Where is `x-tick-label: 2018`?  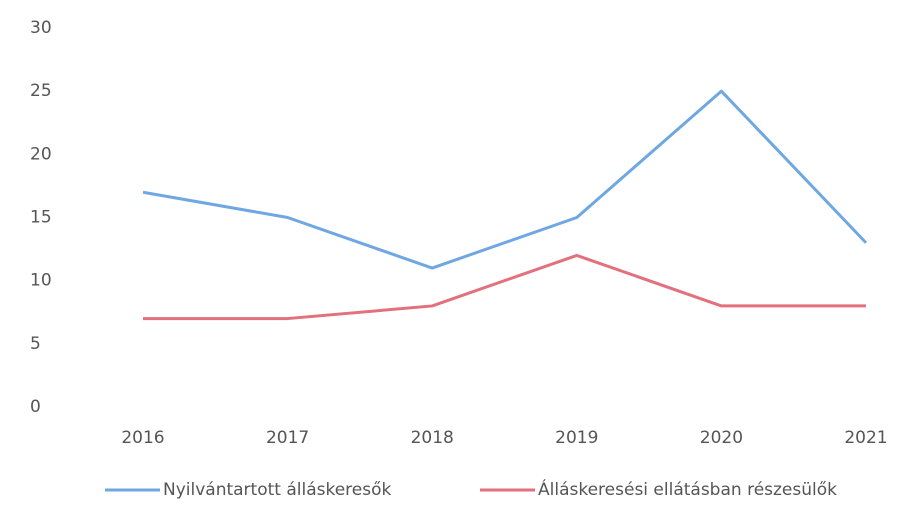
x-tick-label: 2018 is located at coordinates (432, 438).